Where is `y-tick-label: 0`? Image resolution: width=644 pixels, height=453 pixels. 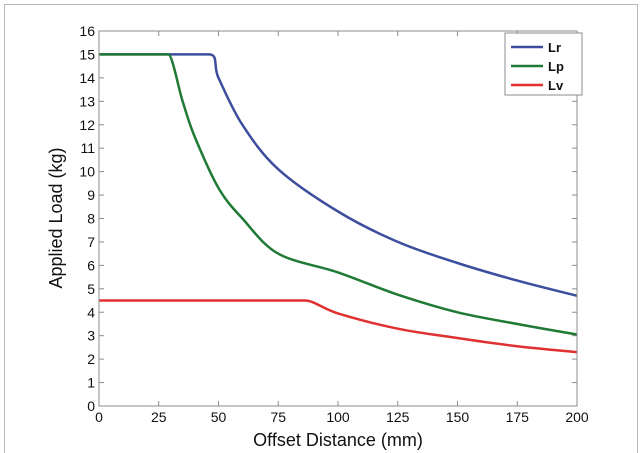
y-tick-label: 0 is located at coordinates (91, 406).